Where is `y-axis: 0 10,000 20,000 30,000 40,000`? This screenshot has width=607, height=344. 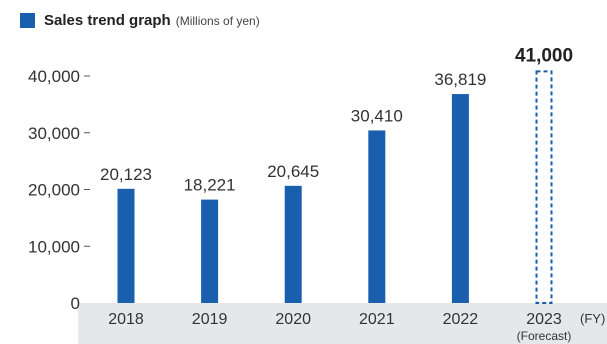
y-axis: 0 10,000 20,000 30,000 40,000 is located at coordinates (59, 190).